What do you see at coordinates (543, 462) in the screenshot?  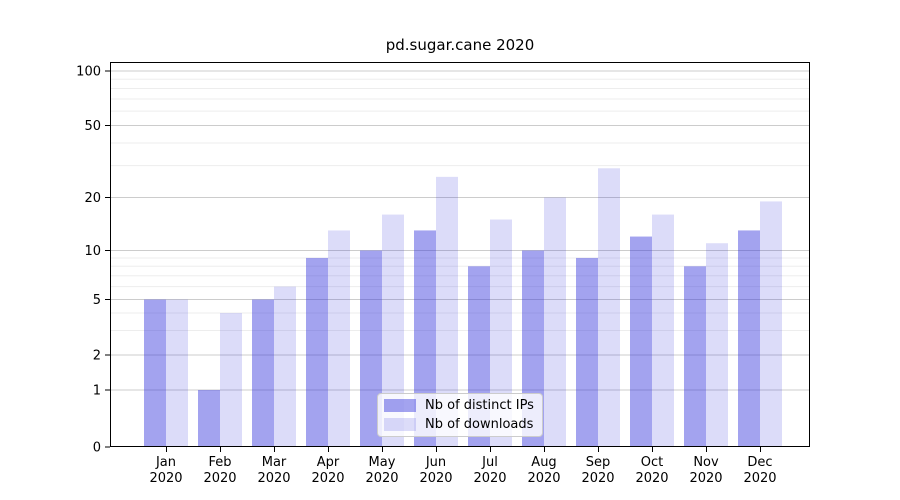 I see `x-tick-label-month: Aug` at bounding box center [543, 462].